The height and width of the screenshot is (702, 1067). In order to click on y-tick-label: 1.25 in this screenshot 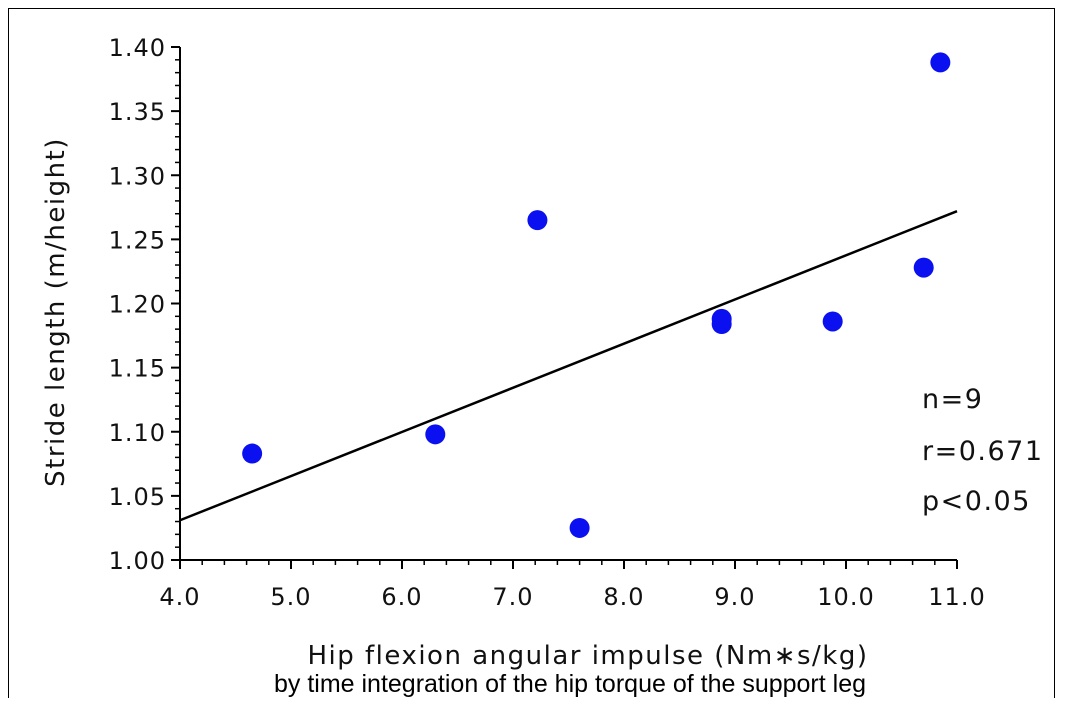, I will do `click(137, 240)`.